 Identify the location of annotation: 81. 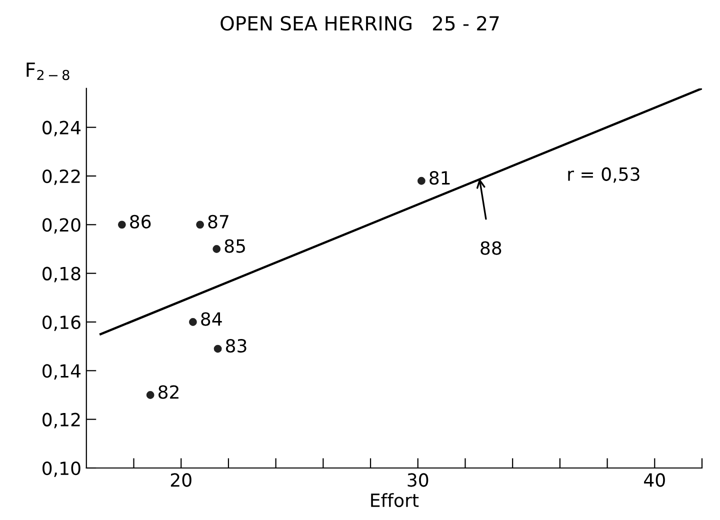
(440, 178).